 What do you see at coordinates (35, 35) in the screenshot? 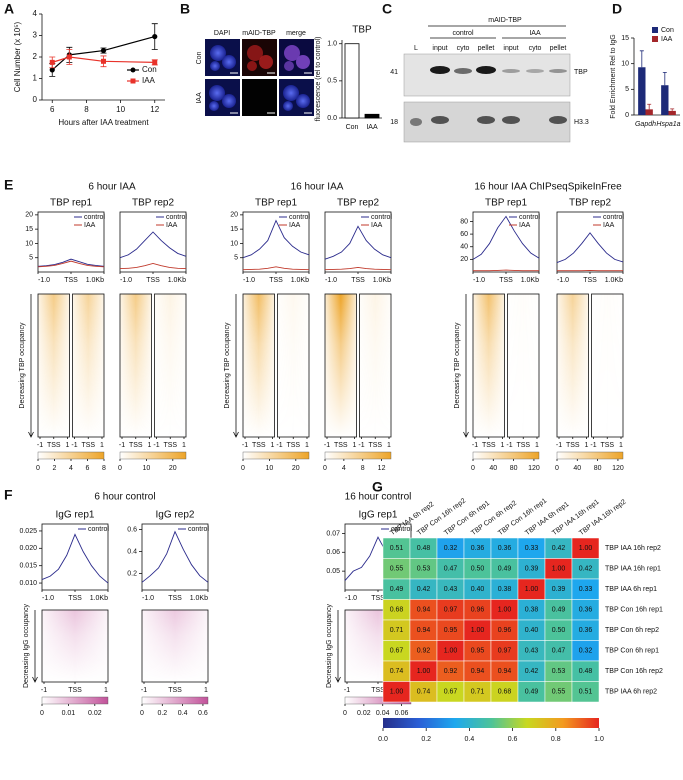
I see `y-tick-label: 3` at bounding box center [35, 35].